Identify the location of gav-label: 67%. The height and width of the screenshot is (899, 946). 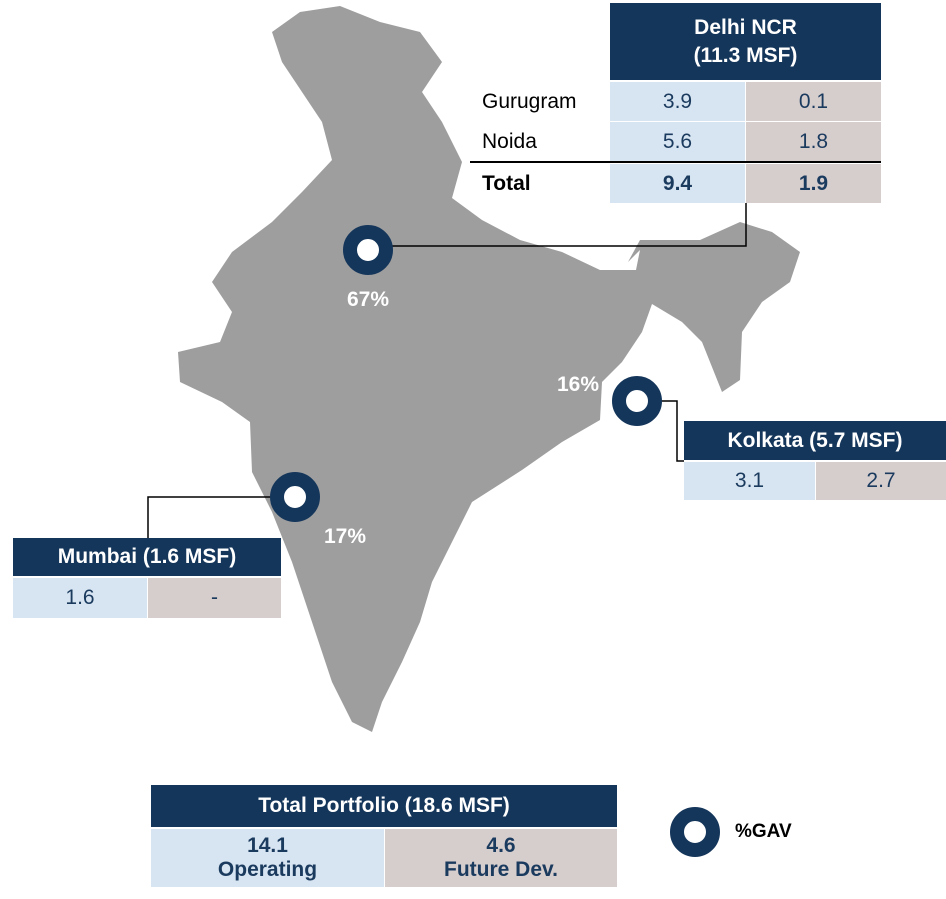
(368, 299).